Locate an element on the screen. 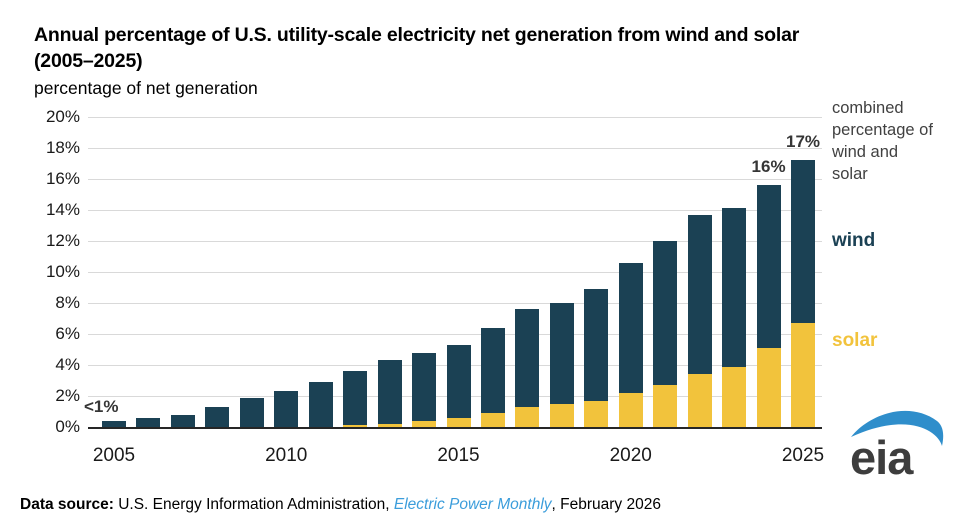 The image size is (964, 525). x-tick-label-2015: 2015 is located at coordinates (458, 455).